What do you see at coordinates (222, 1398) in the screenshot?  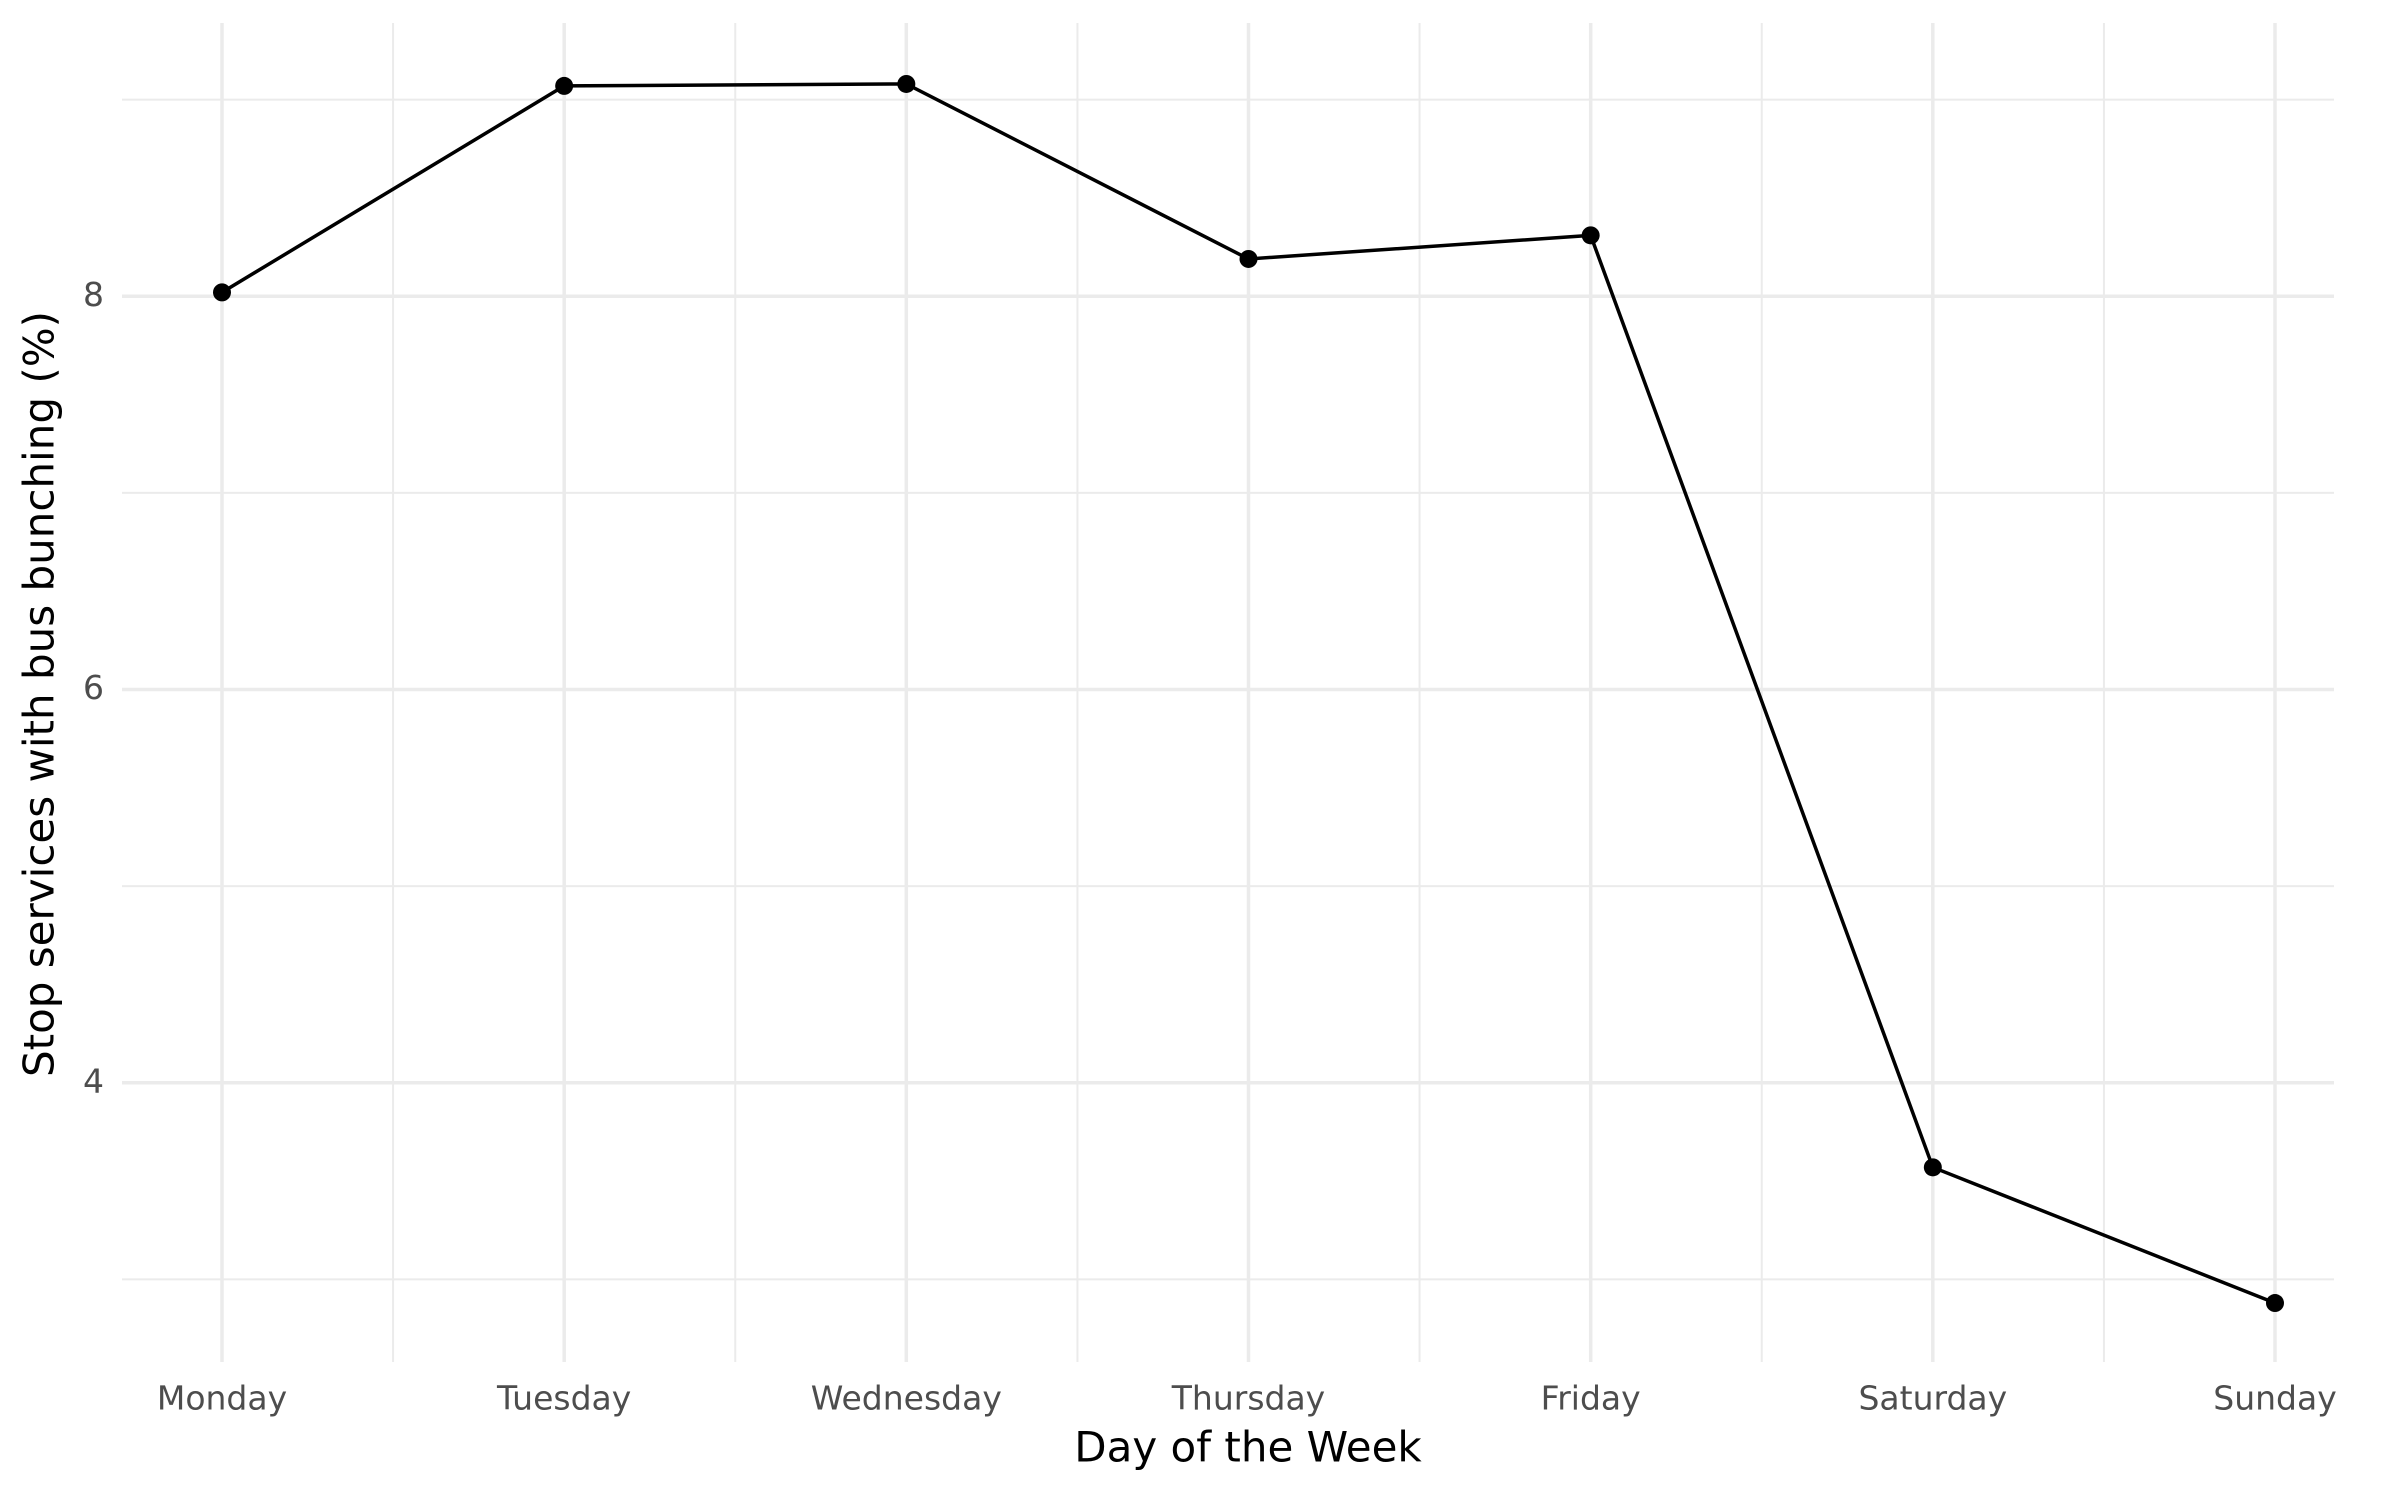 I see `x-tick-label: Monday` at bounding box center [222, 1398].